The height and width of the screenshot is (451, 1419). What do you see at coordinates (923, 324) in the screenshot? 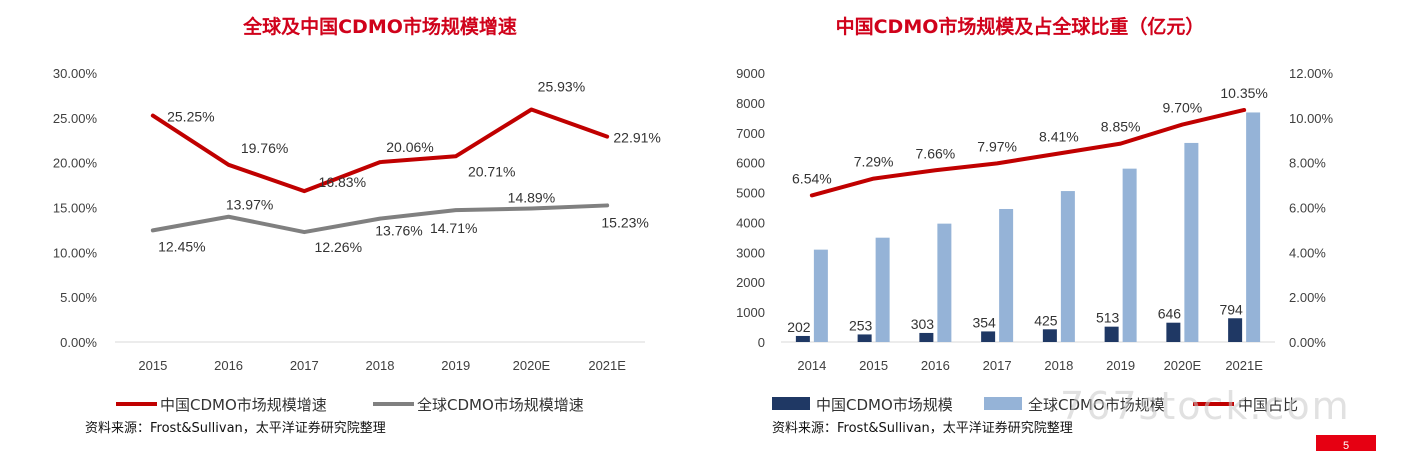
I see `bar-label: 303` at bounding box center [923, 324].